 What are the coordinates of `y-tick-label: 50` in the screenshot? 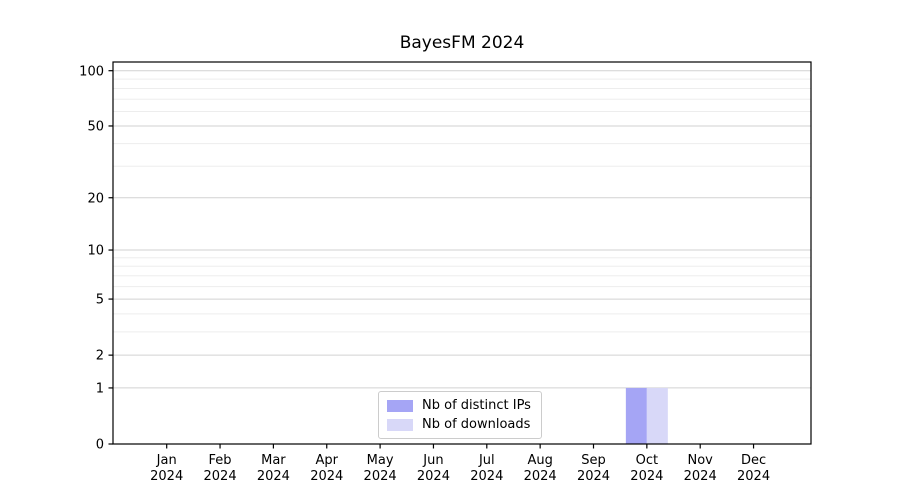 It's located at (95, 127).